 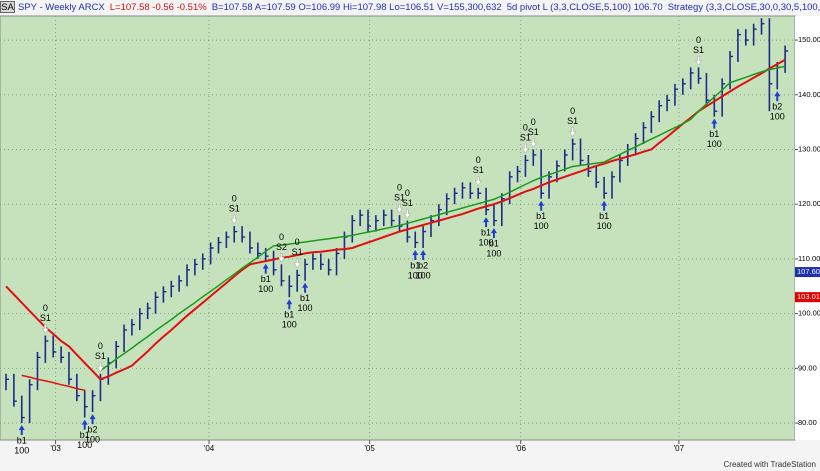 What do you see at coordinates (770, 464) in the screenshot?
I see `footer: Created with TradeStation` at bounding box center [770, 464].